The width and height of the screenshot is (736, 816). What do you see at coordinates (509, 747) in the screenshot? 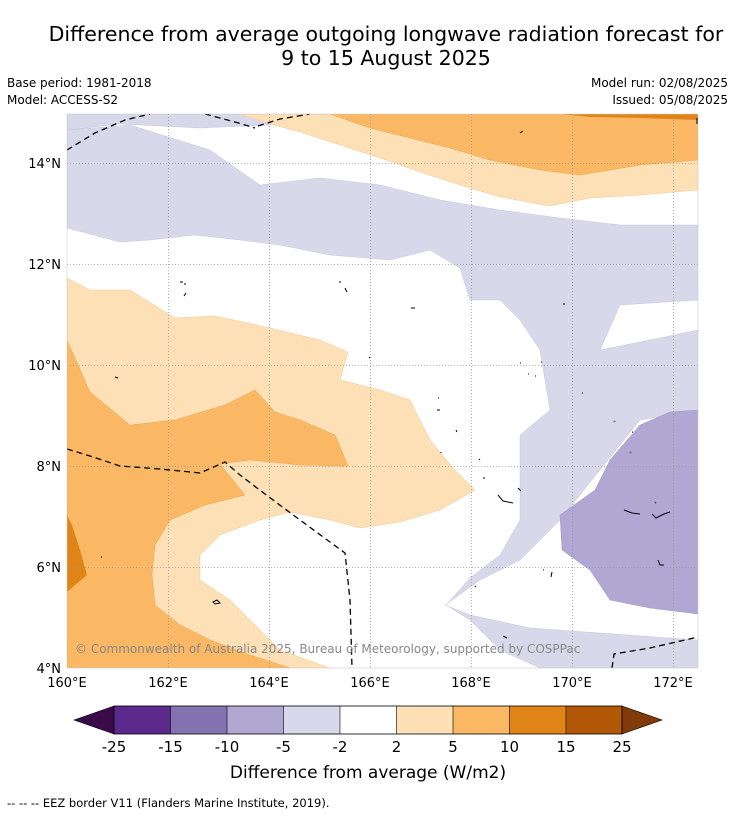
I see `colorbar-tick: 10` at bounding box center [509, 747].